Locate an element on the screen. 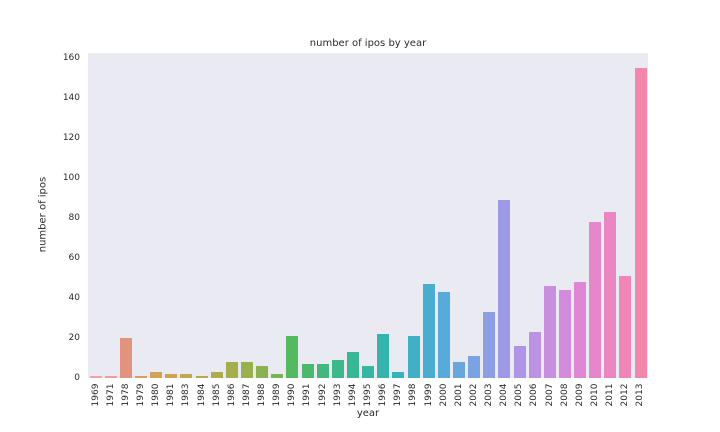  y-tick-100: 100 is located at coordinates (71, 178).